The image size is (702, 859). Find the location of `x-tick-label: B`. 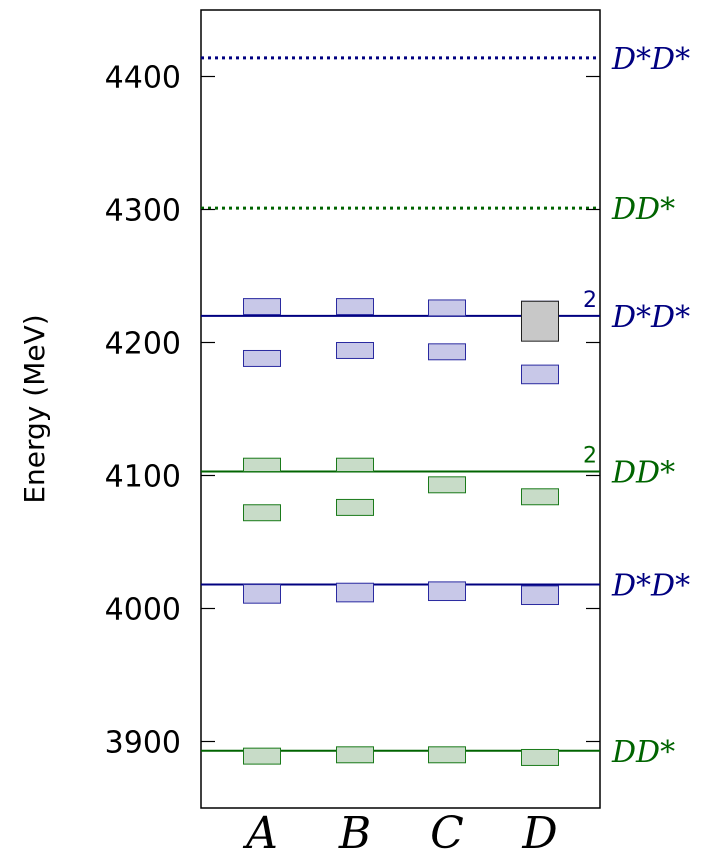

x-tick-label: B is located at coordinates (354, 831).